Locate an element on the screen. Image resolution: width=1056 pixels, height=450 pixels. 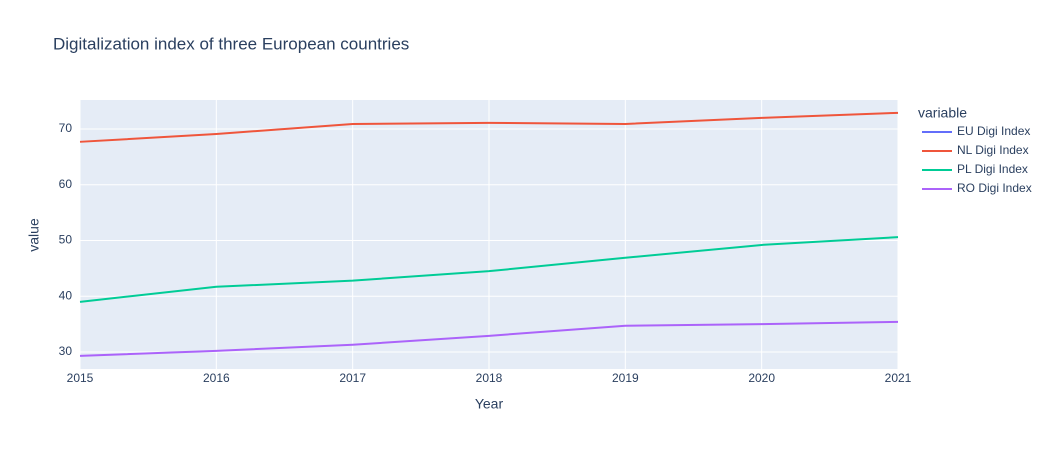
x-tick-label: 2017 is located at coordinates (352, 378).